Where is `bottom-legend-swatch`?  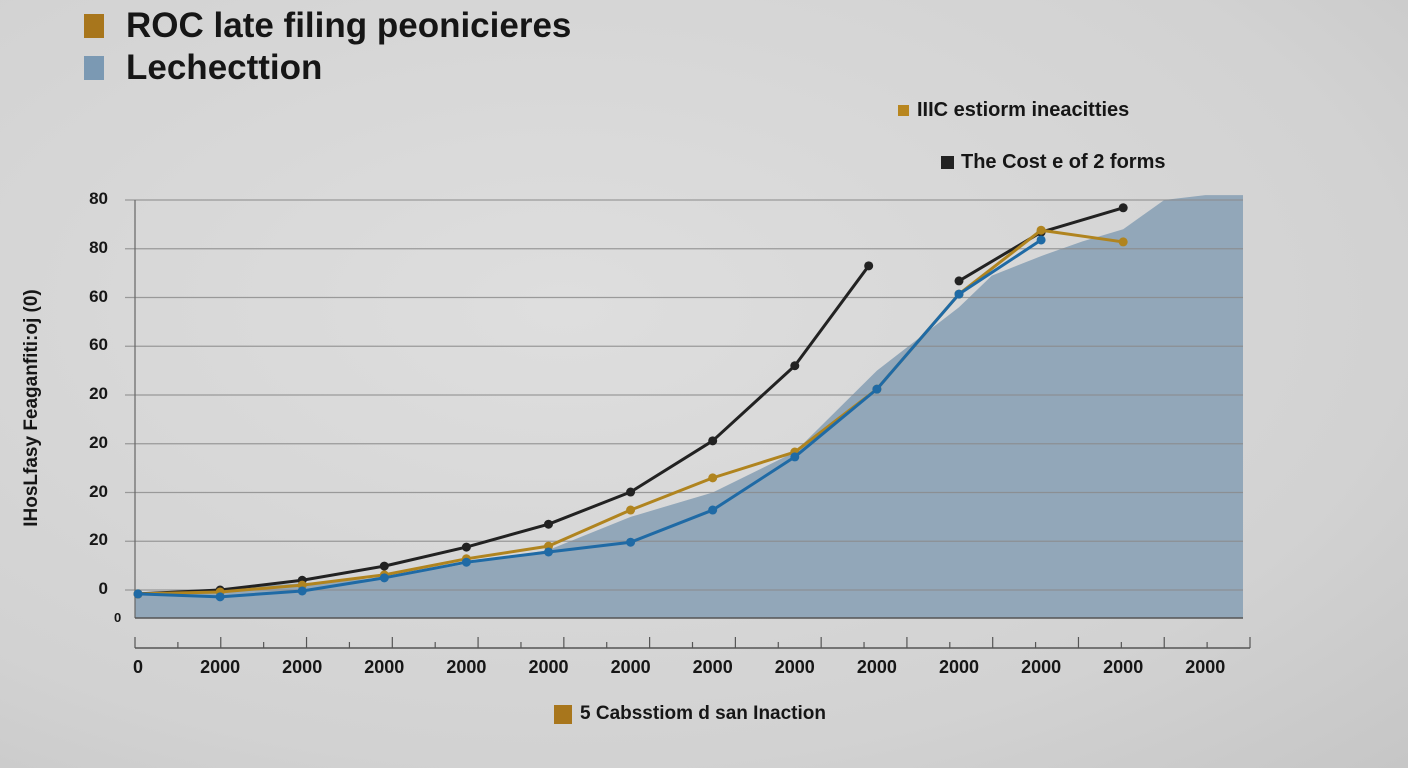
bottom-legend-swatch is located at coordinates (563, 714).